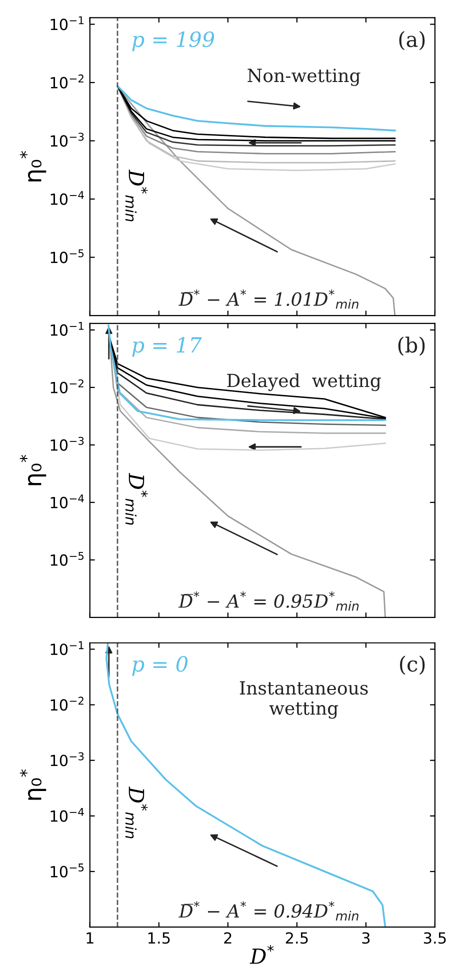 This screenshot has width=454, height=980. What do you see at coordinates (167, 347) in the screenshot?
I see `annotation: p = 17` at bounding box center [167, 347].